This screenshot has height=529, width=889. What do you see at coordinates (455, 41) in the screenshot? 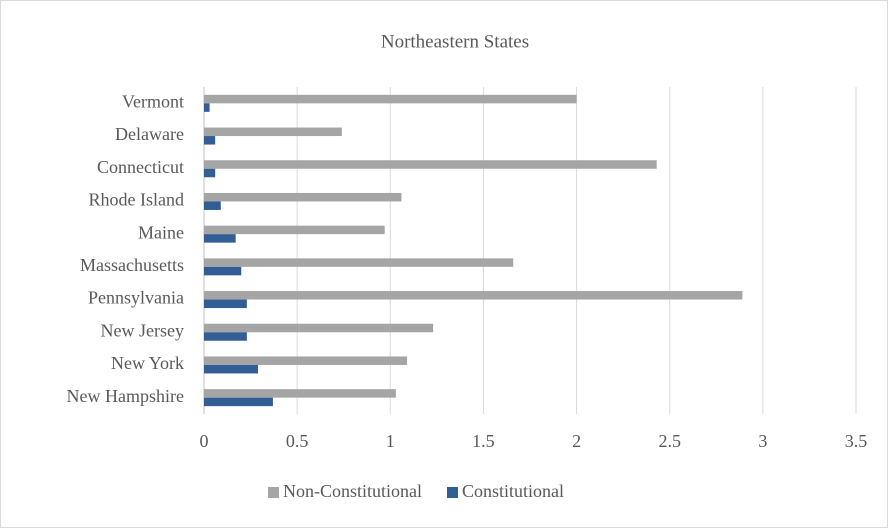
I see `chart-title: Northeastern States` at bounding box center [455, 41].